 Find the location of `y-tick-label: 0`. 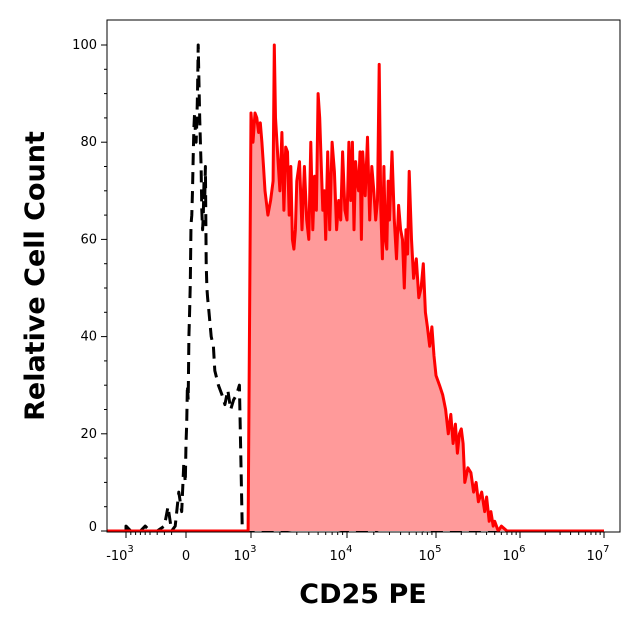

y-tick-label: 0 is located at coordinates (93, 527).